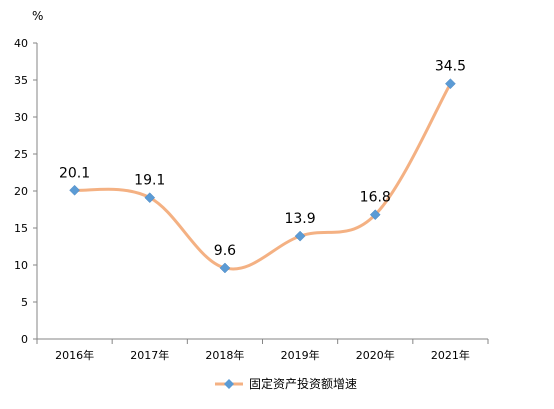 The width and height of the screenshot is (554, 409). Describe the element at coordinates (21, 265) in the screenshot. I see `y-tick-label: 10` at that location.